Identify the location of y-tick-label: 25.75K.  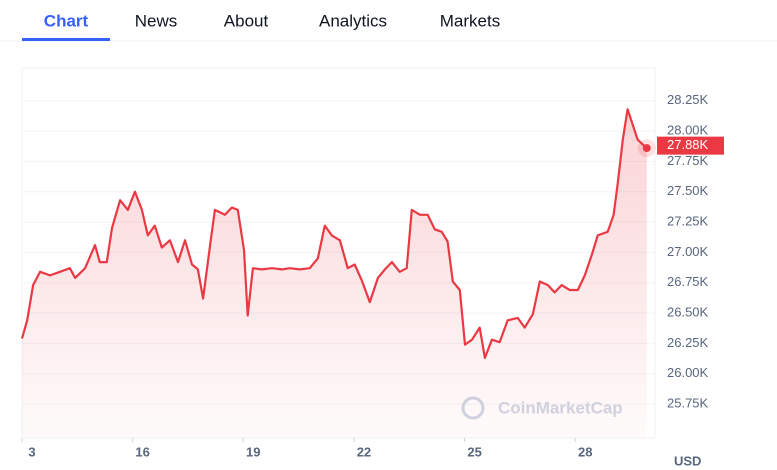
(688, 402).